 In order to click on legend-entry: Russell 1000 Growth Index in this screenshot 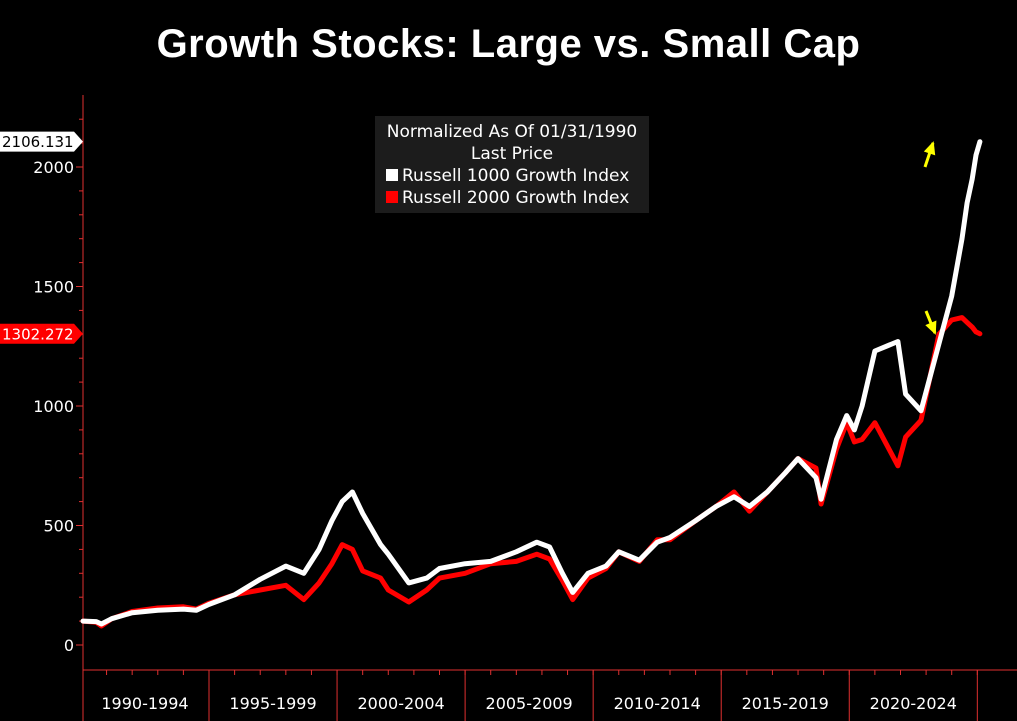, I will do `click(515, 176)`.